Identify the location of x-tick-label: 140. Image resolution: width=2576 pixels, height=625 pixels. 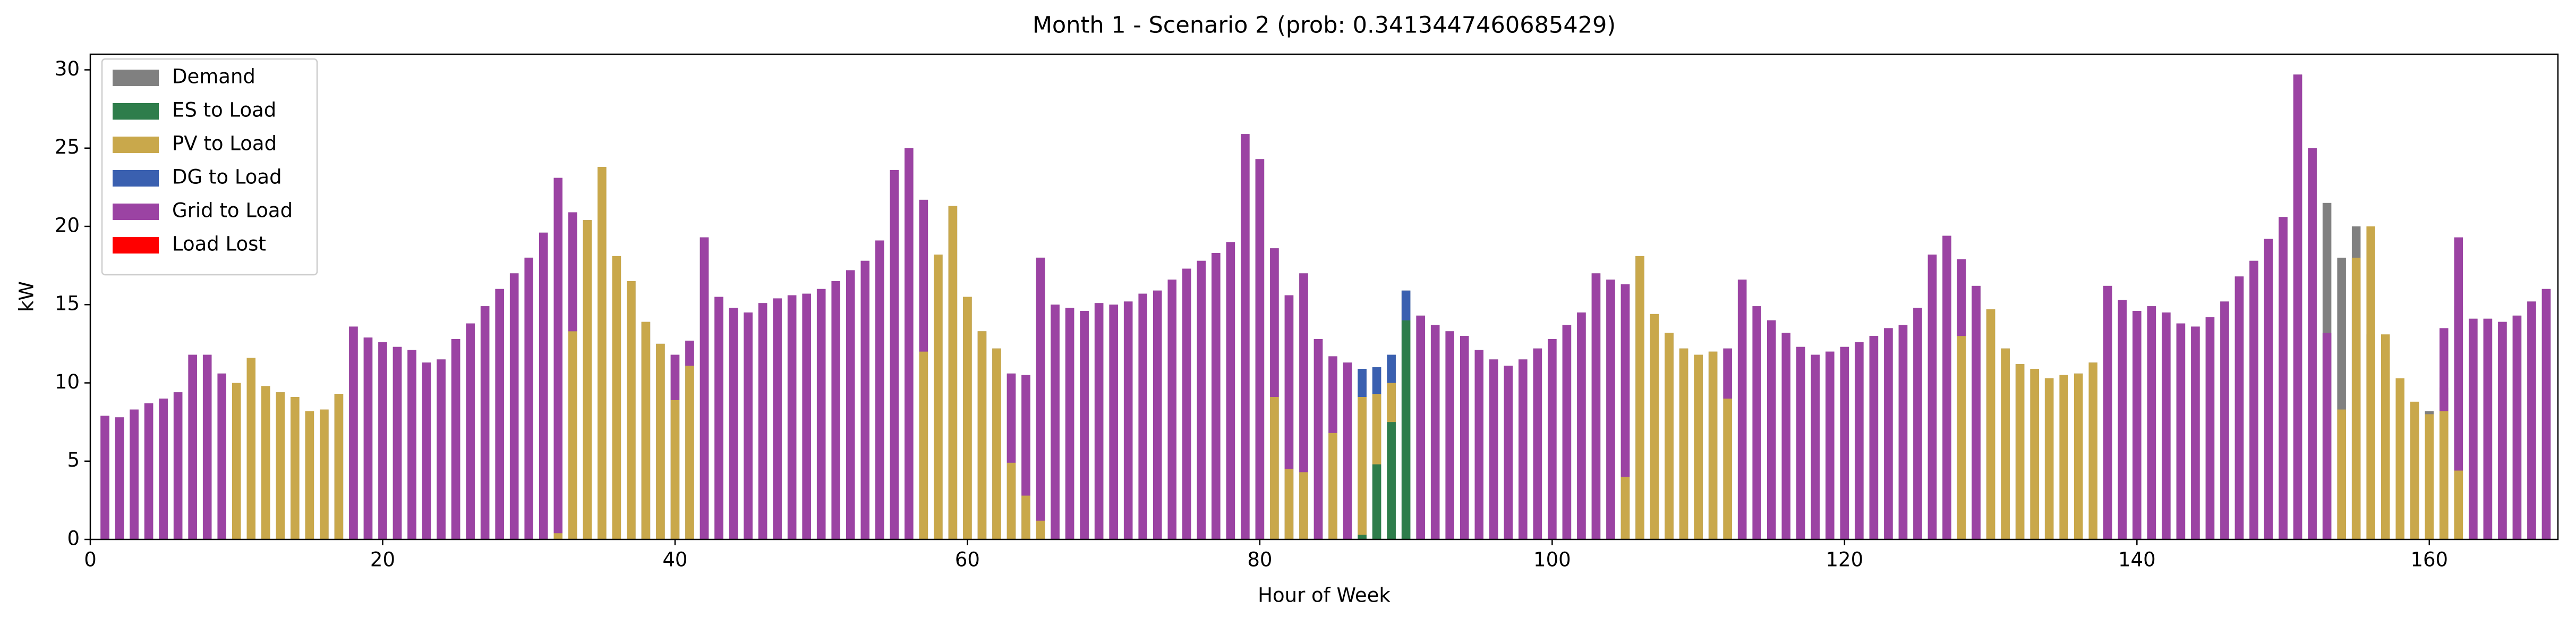
(2137, 559).